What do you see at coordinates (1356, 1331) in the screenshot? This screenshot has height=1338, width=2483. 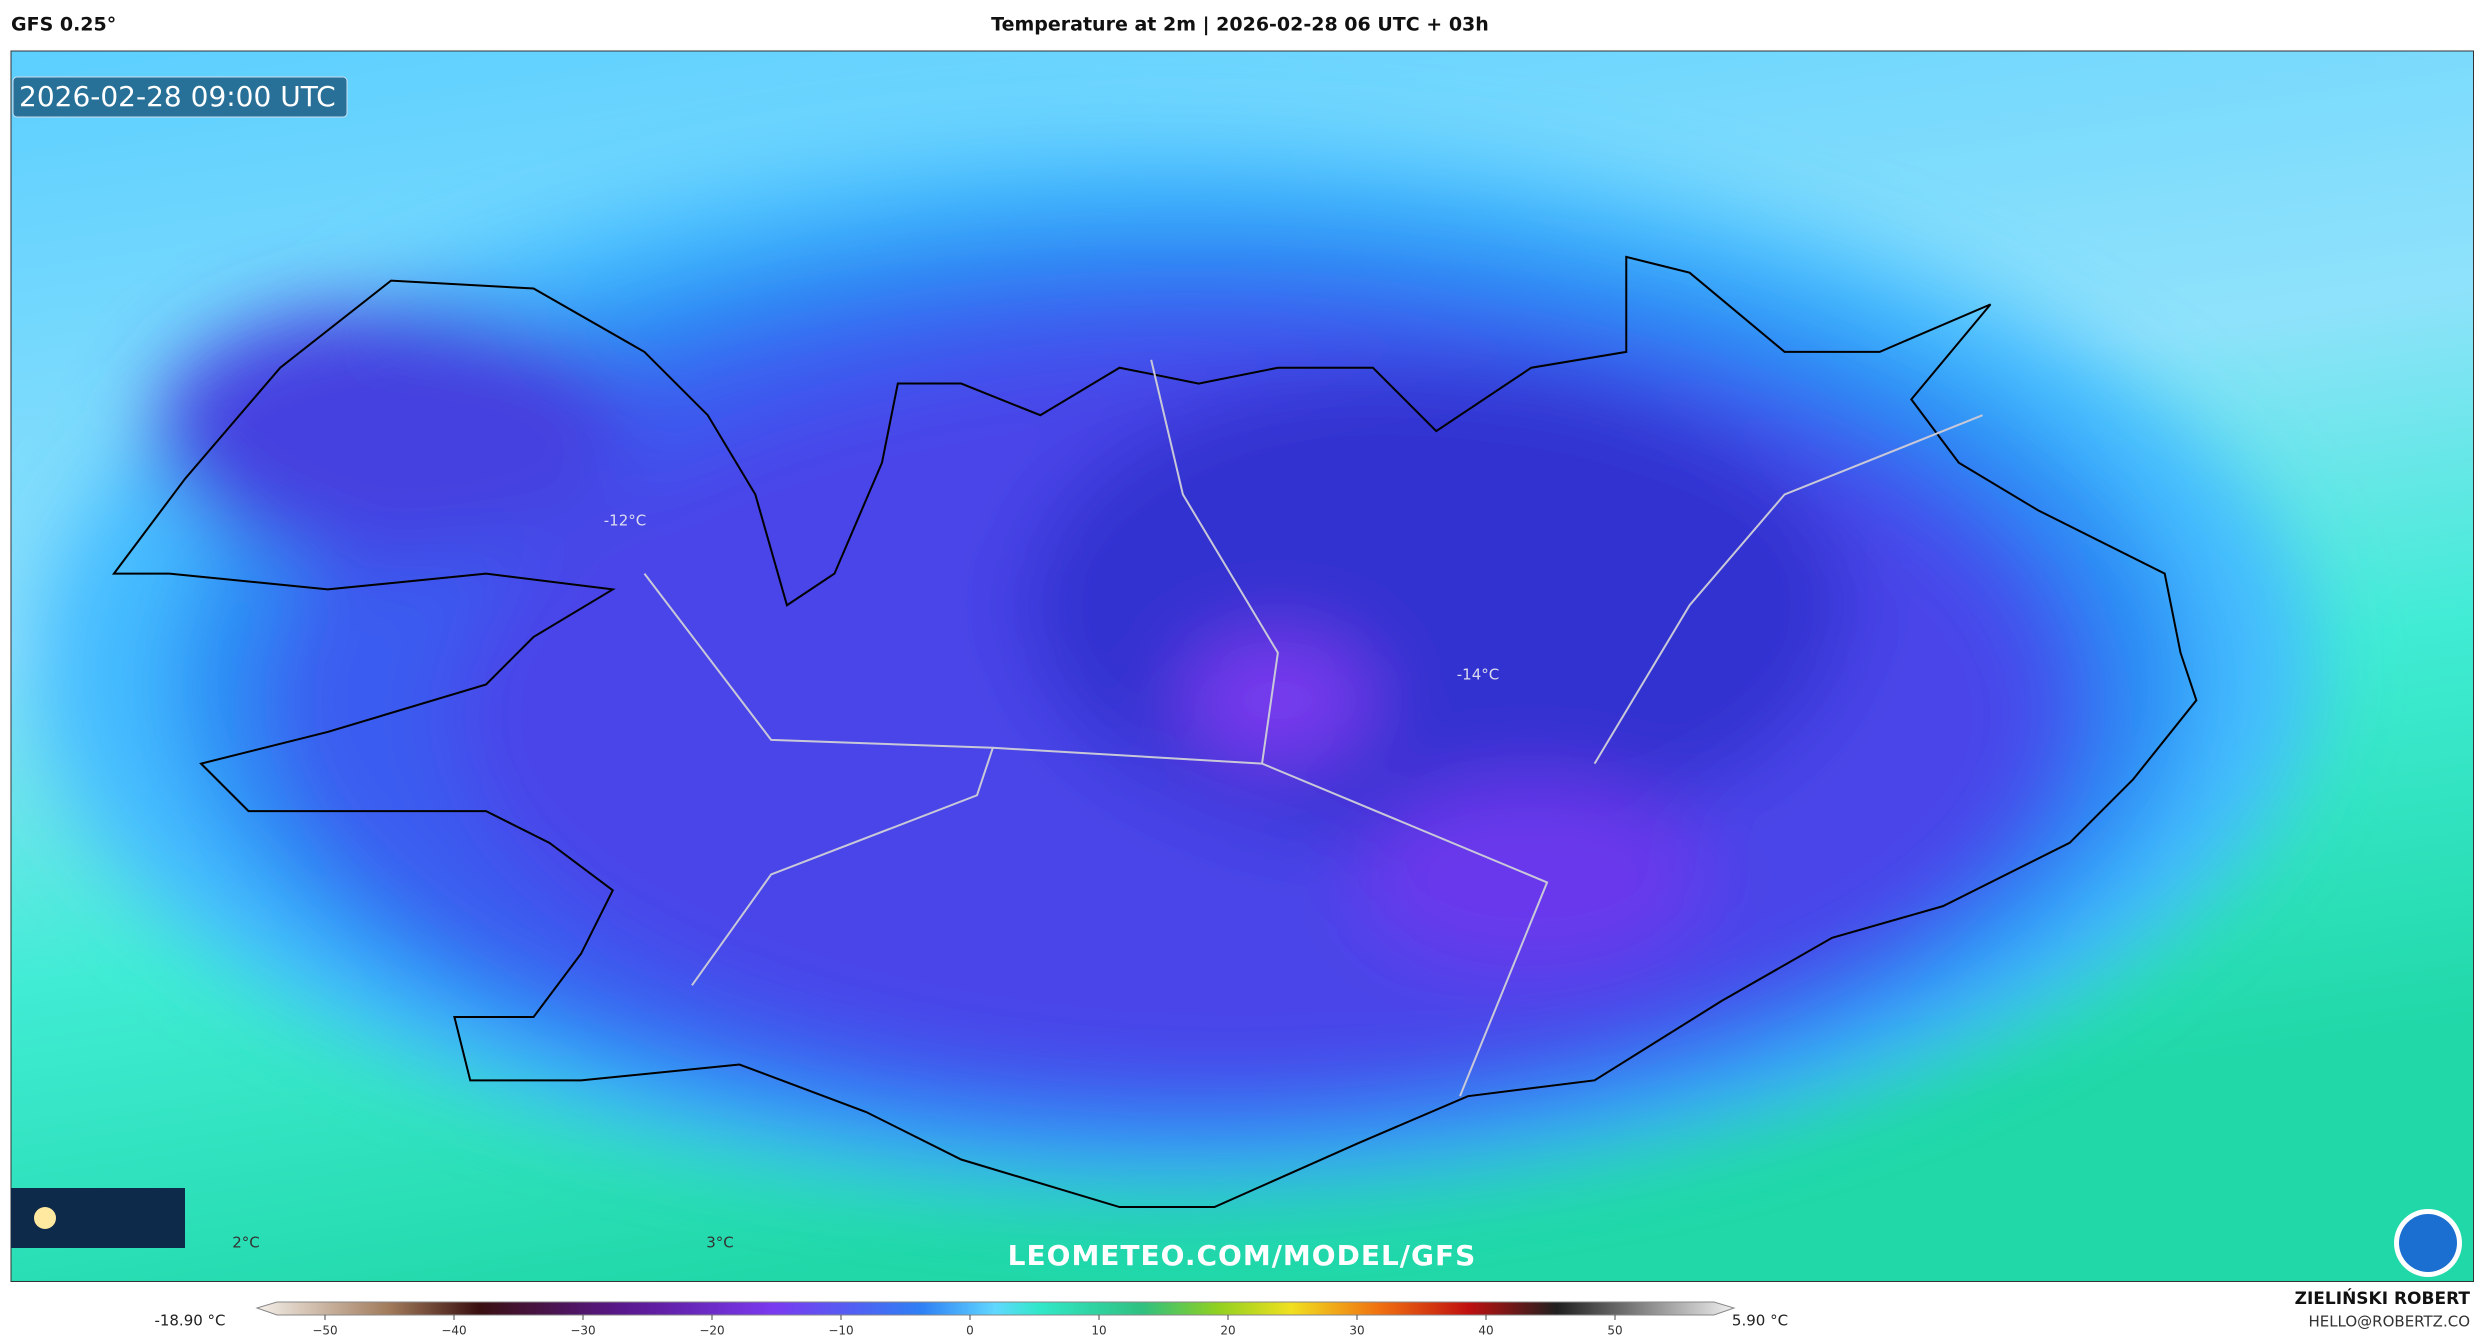 I see `colorbar-tick-label: 30` at bounding box center [1356, 1331].